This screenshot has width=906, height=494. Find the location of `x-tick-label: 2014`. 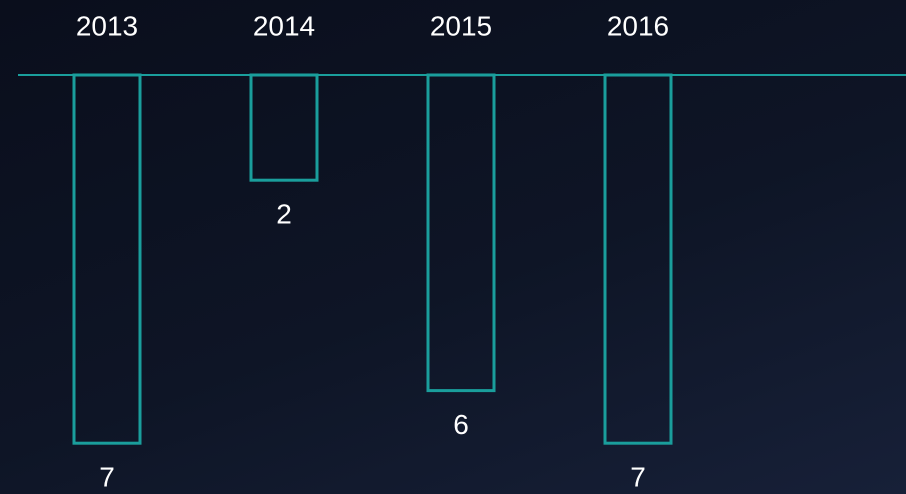

x-tick-label: 2014 is located at coordinates (284, 25).